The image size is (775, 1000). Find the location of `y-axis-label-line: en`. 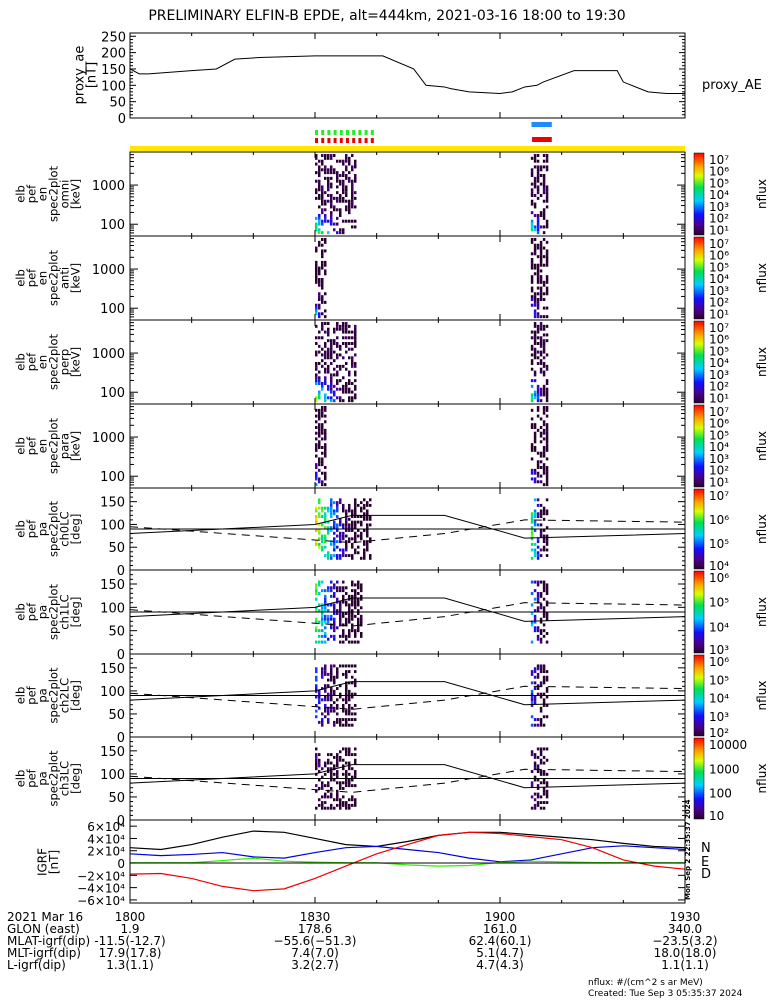

y-axis-label-line: en is located at coordinates (43, 362).